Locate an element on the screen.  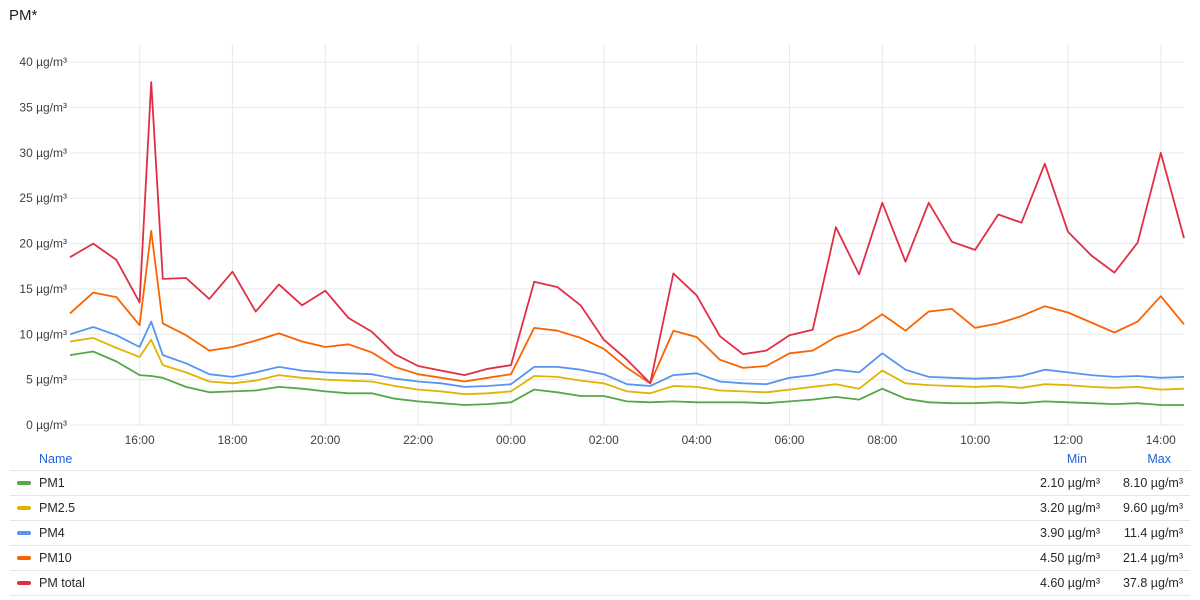
legend-header: Name Min Max is located at coordinates (600, 459).